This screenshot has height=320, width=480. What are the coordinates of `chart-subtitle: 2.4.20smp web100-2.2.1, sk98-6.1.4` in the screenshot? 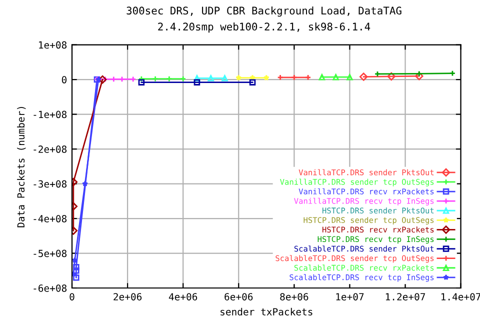 It's located at (264, 27).